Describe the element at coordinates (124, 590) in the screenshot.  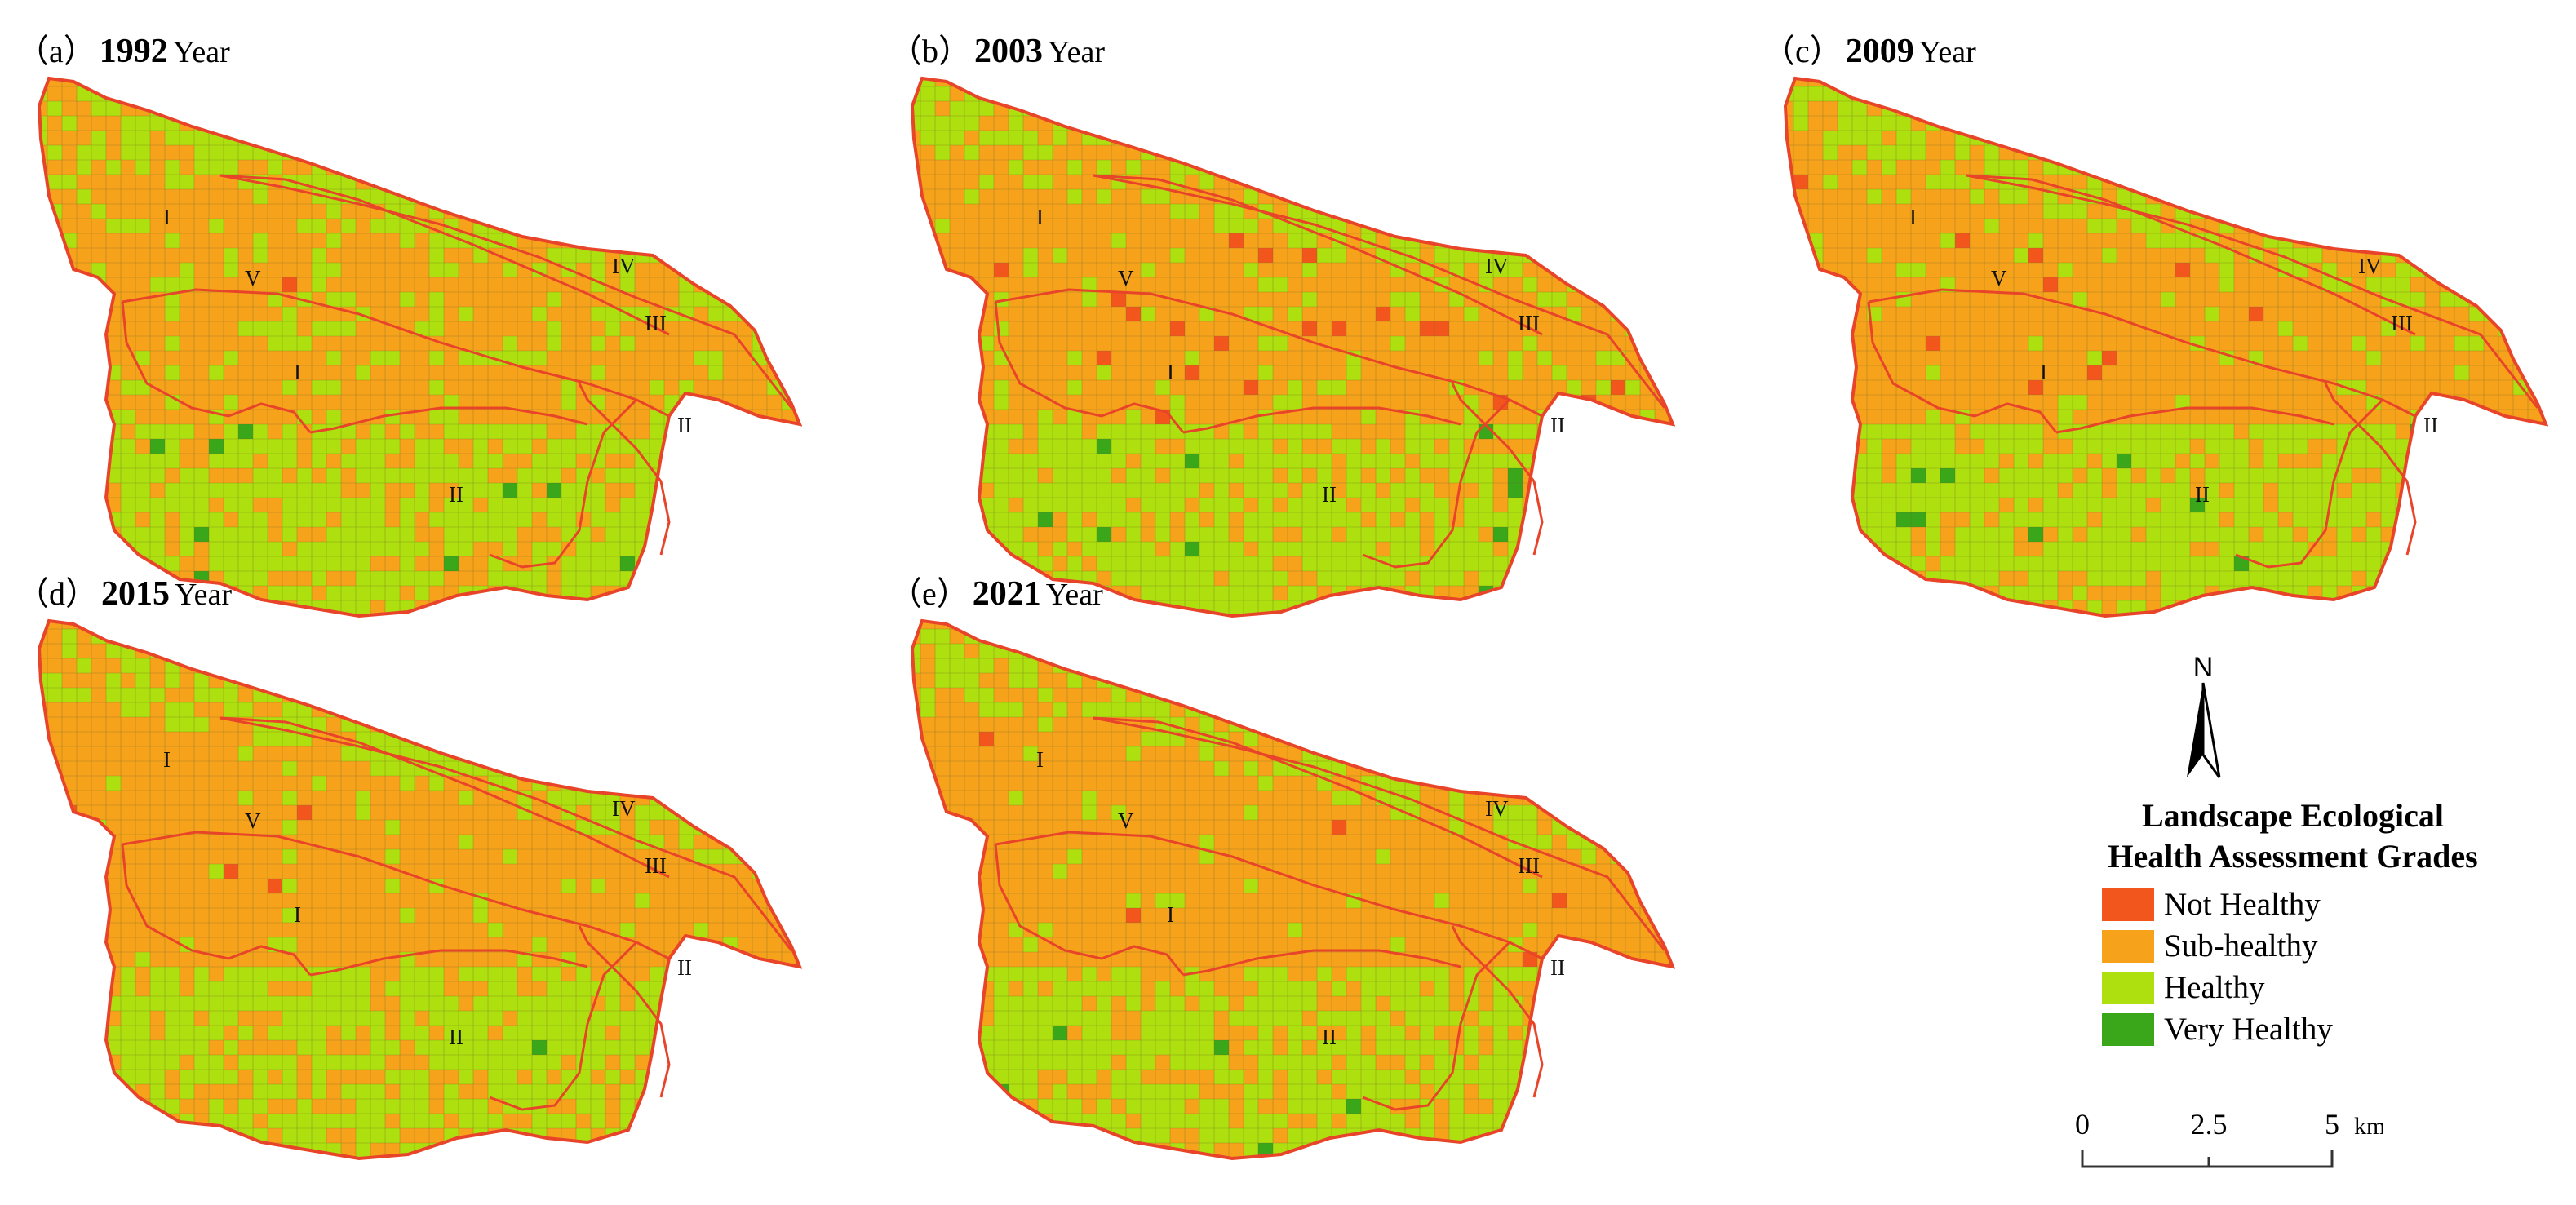
I see `panel-title: （d）2015 Year` at that location.